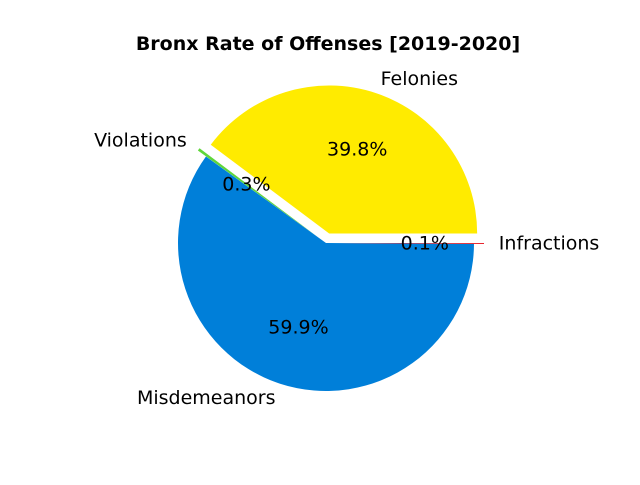 This screenshot has width=640, height=485. Describe the element at coordinates (419, 79) in the screenshot. I see `slice-label-felonies: Felonies` at that location.